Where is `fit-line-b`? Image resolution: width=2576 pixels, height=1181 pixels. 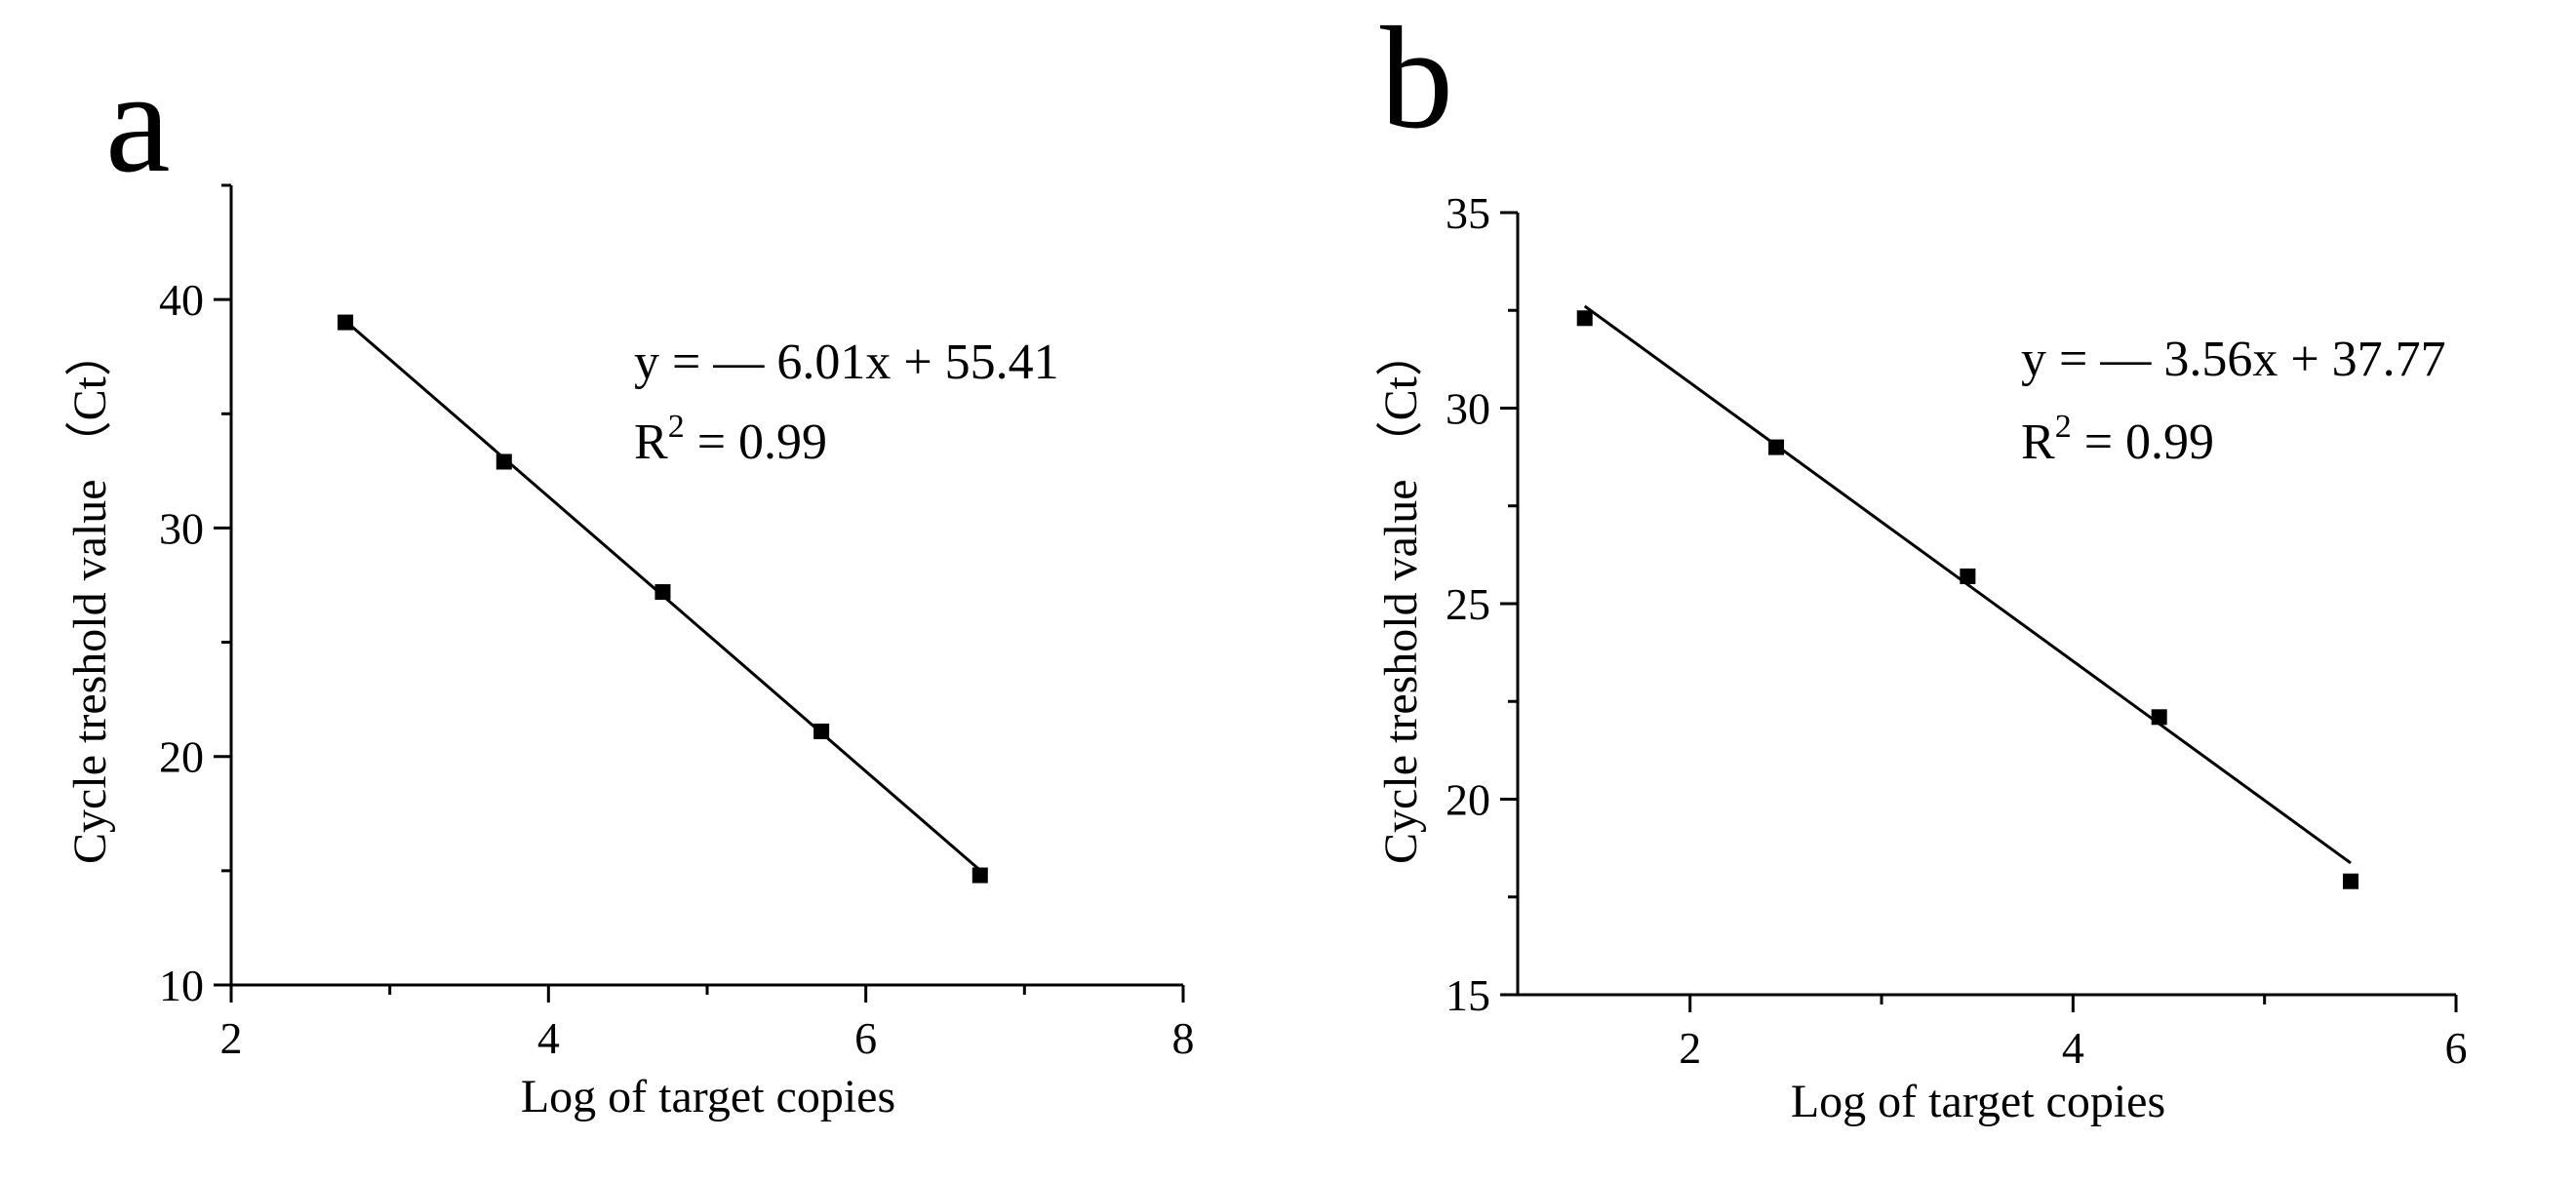
fit-line-b is located at coordinates (1967, 585).